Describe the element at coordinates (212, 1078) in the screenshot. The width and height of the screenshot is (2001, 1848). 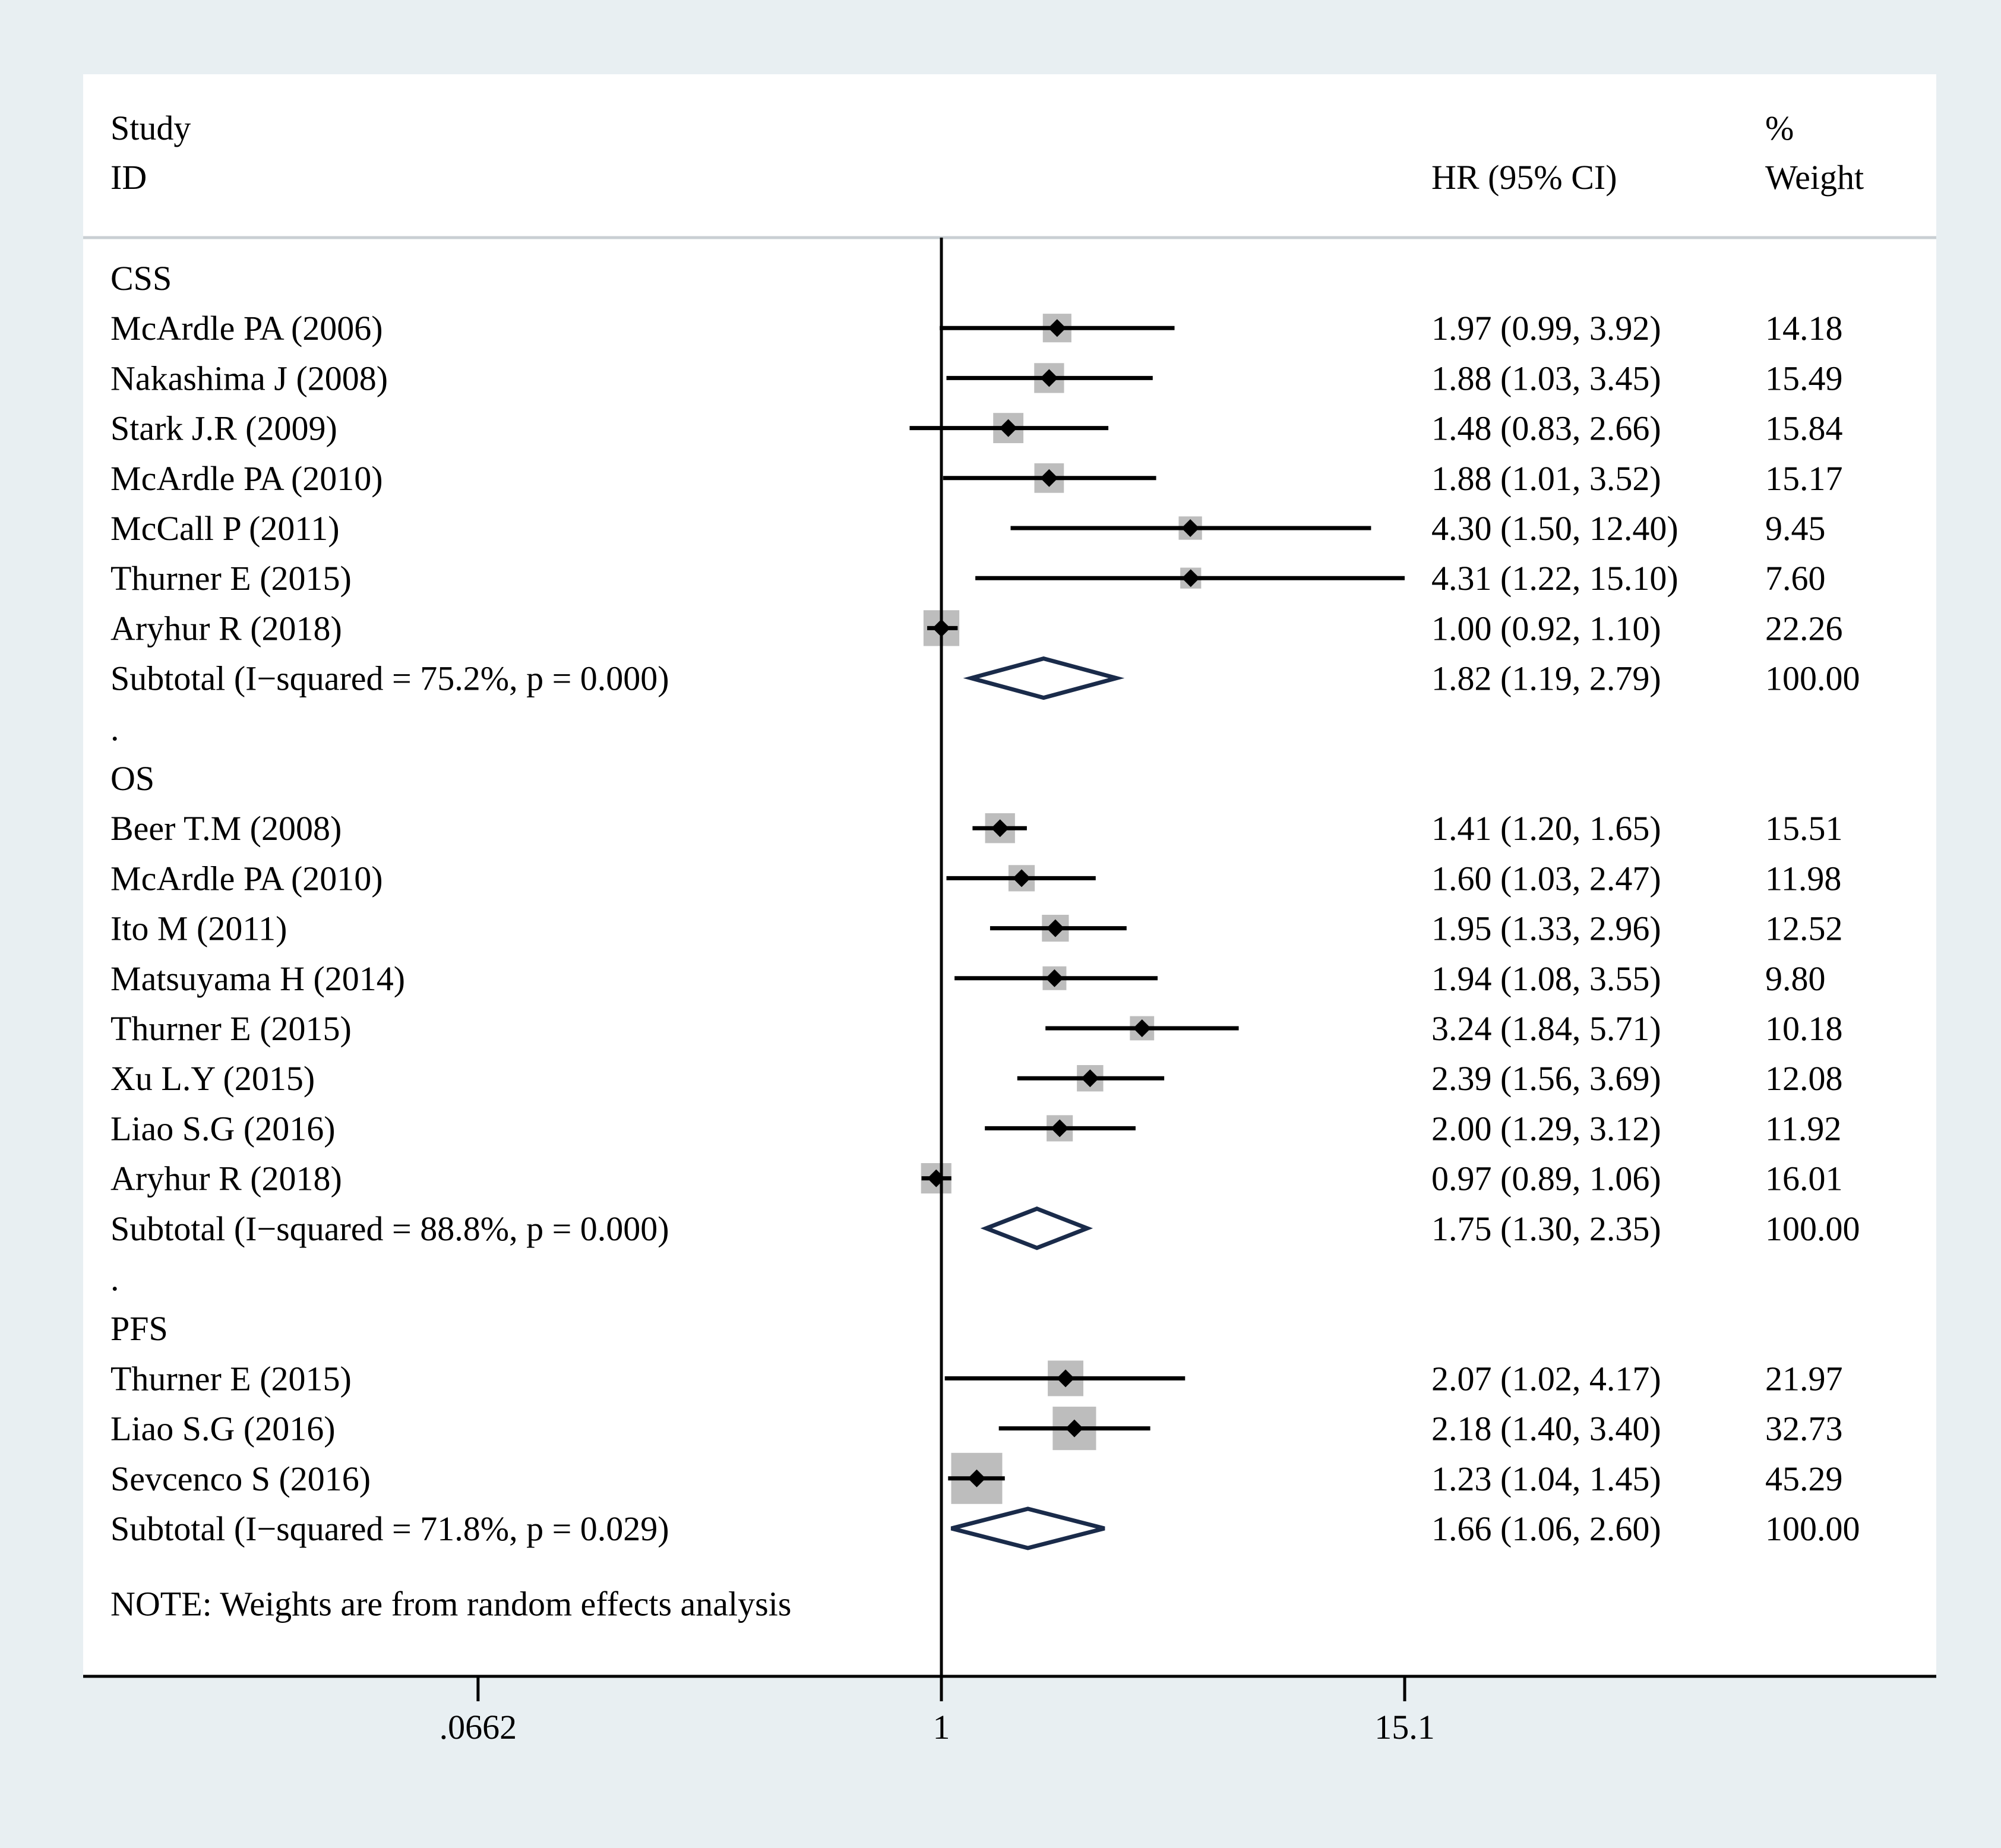
I see `study-label: Xu L.Y (2015)` at that location.